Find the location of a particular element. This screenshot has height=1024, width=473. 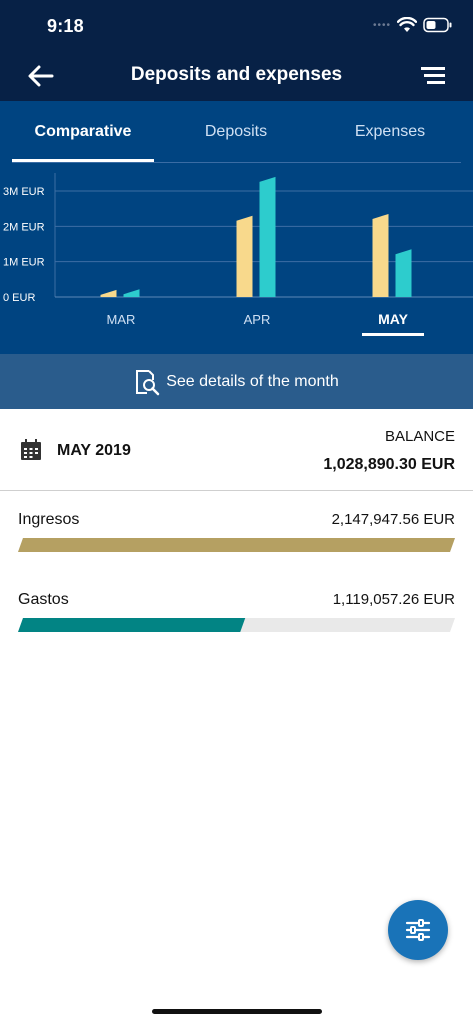

balance-label: BALANCE is located at coordinates (419, 436).